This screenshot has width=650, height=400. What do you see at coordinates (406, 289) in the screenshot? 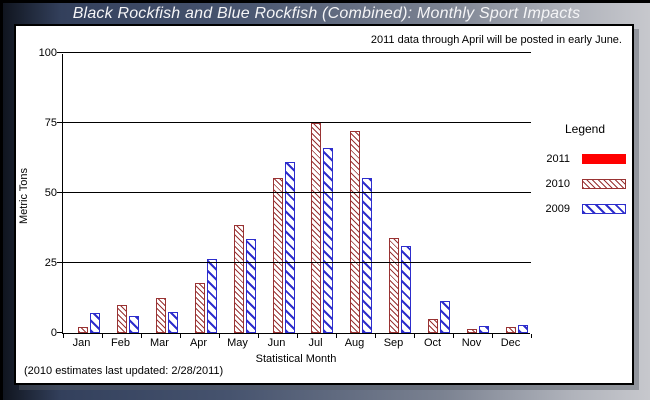
I see `bar-2009-sep` at bounding box center [406, 289].